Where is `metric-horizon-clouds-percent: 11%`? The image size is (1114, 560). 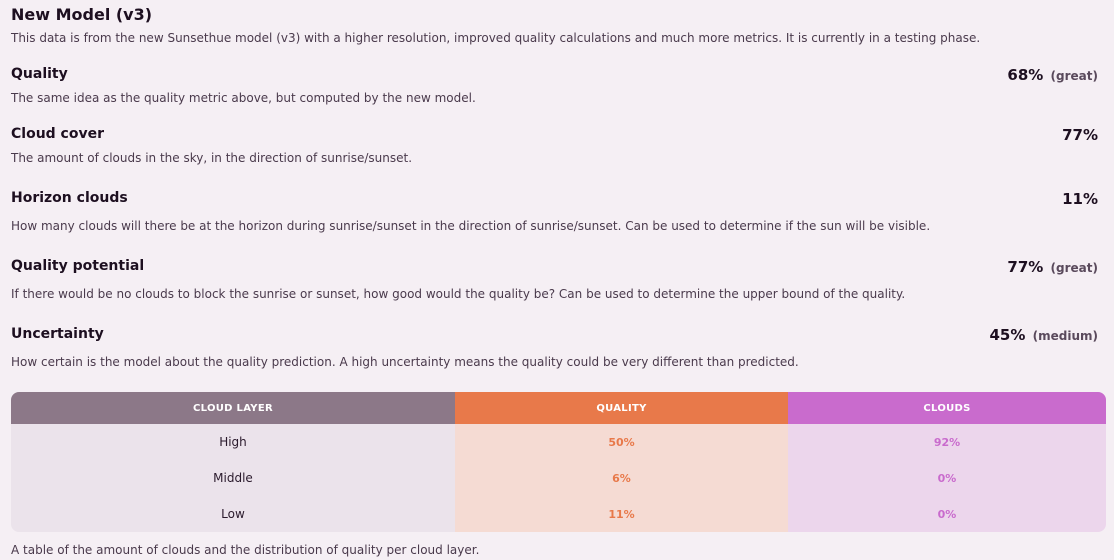
metric-horizon-clouds-percent: 11% is located at coordinates (1080, 199).